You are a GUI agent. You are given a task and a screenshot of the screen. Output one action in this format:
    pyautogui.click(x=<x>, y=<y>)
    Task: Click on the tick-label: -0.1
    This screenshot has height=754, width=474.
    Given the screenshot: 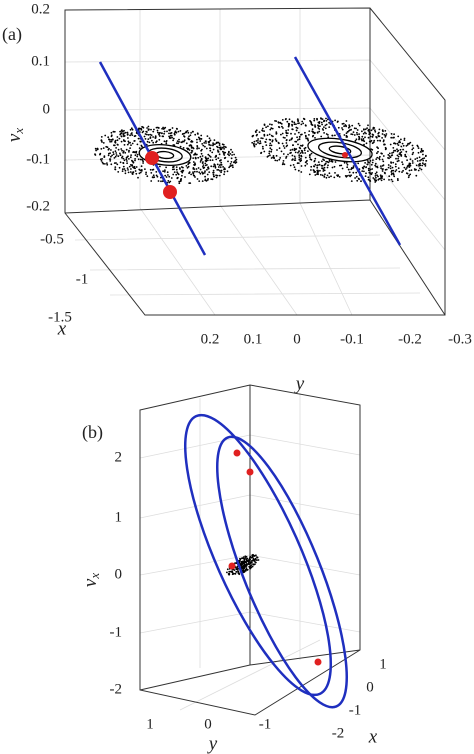 What is the action you would take?
    pyautogui.click(x=38, y=159)
    